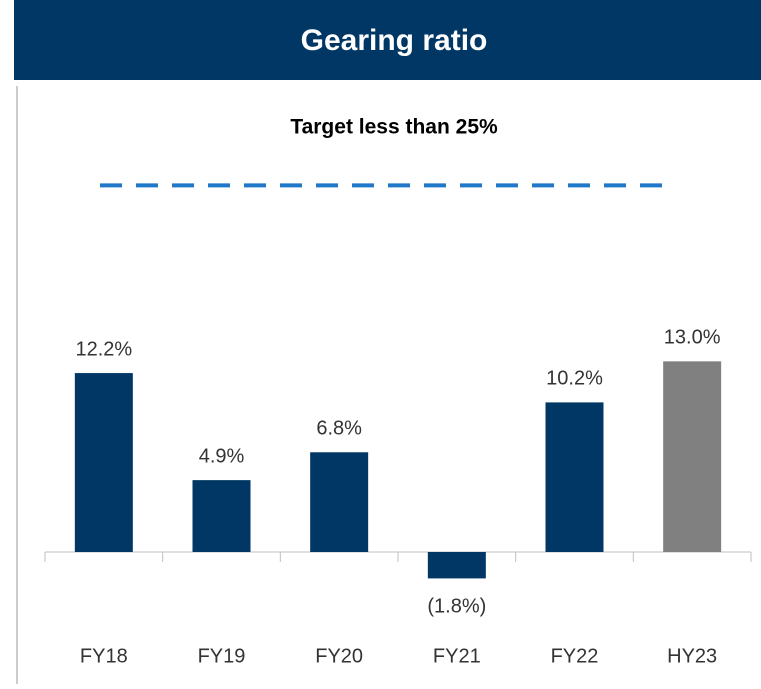 The width and height of the screenshot is (761, 689). Describe the element at coordinates (222, 656) in the screenshot. I see `x-tick-label: FY19` at that location.